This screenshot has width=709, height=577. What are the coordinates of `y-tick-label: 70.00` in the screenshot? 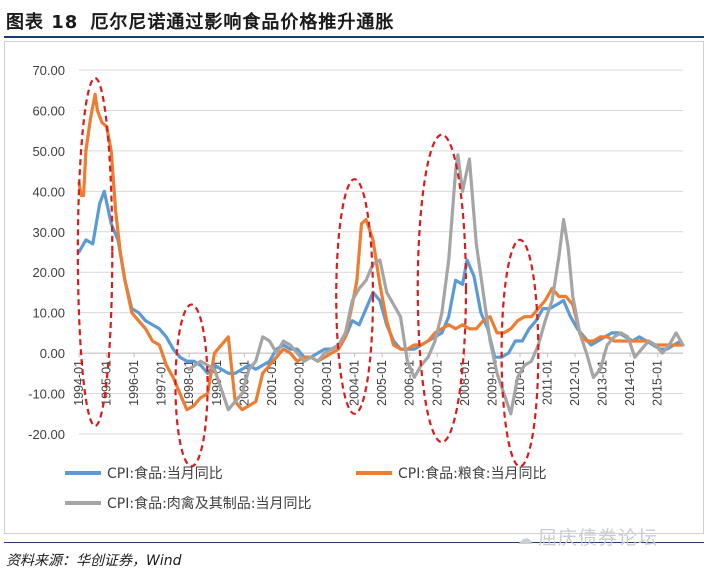 It's located at (48, 70).